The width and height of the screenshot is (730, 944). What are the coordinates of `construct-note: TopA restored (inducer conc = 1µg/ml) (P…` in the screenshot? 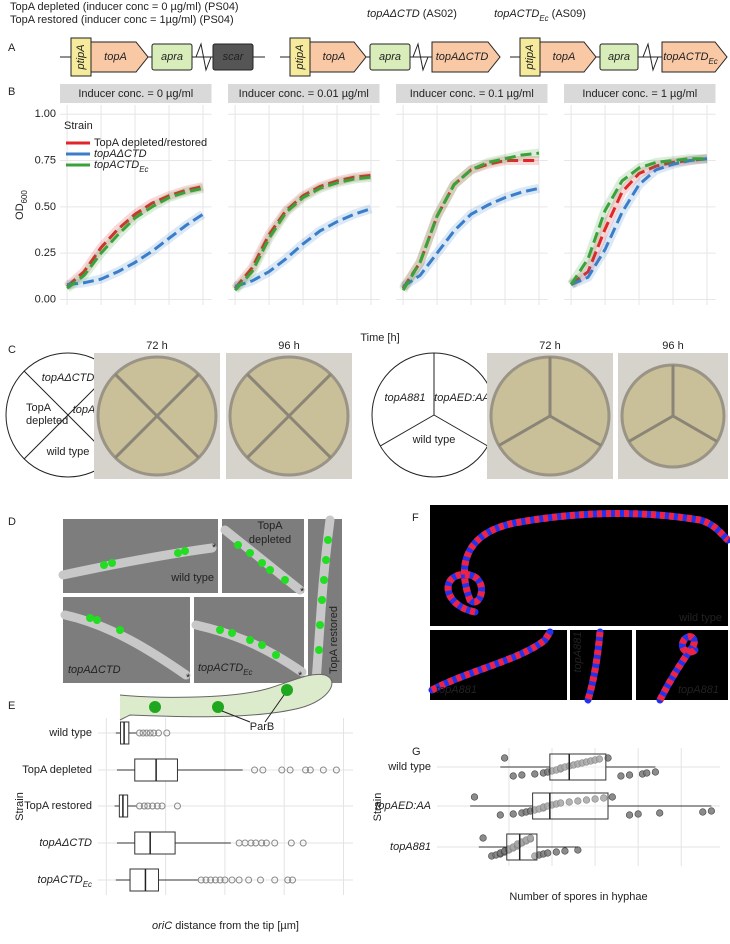 It's located at (122, 20).